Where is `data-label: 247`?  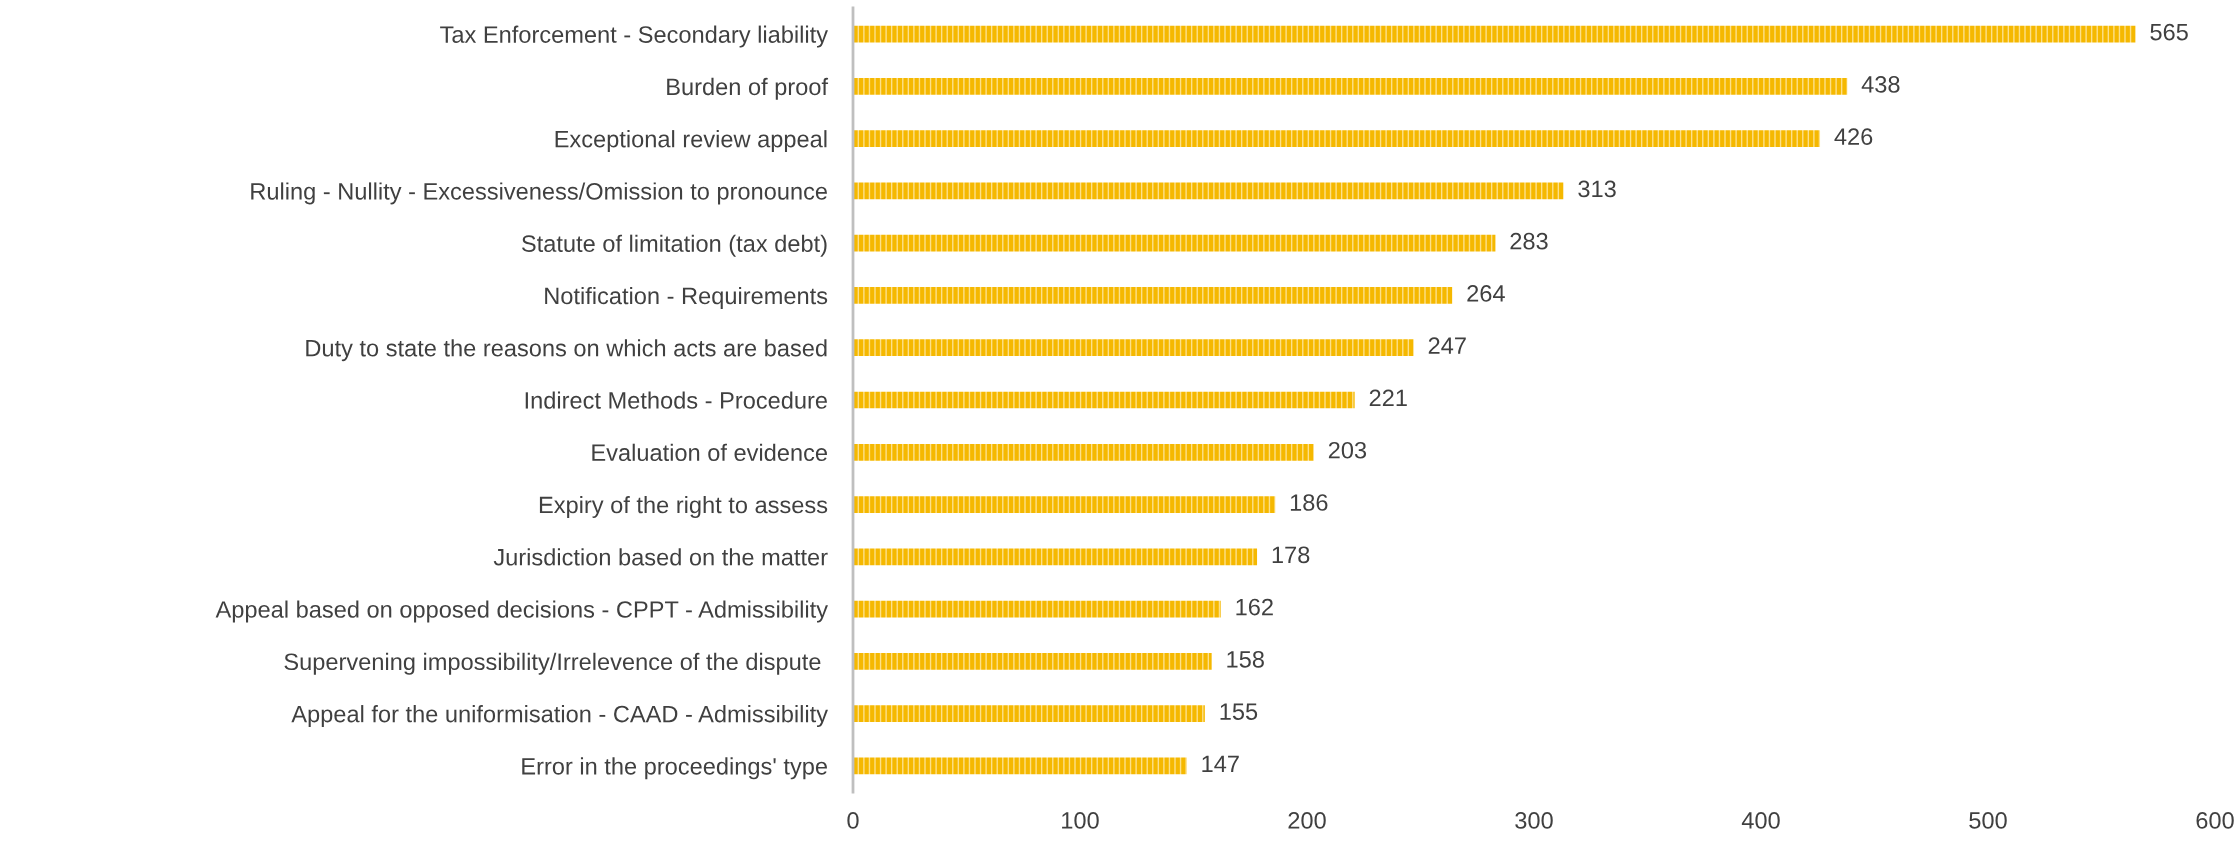
data-label: 247 is located at coordinates (1447, 345).